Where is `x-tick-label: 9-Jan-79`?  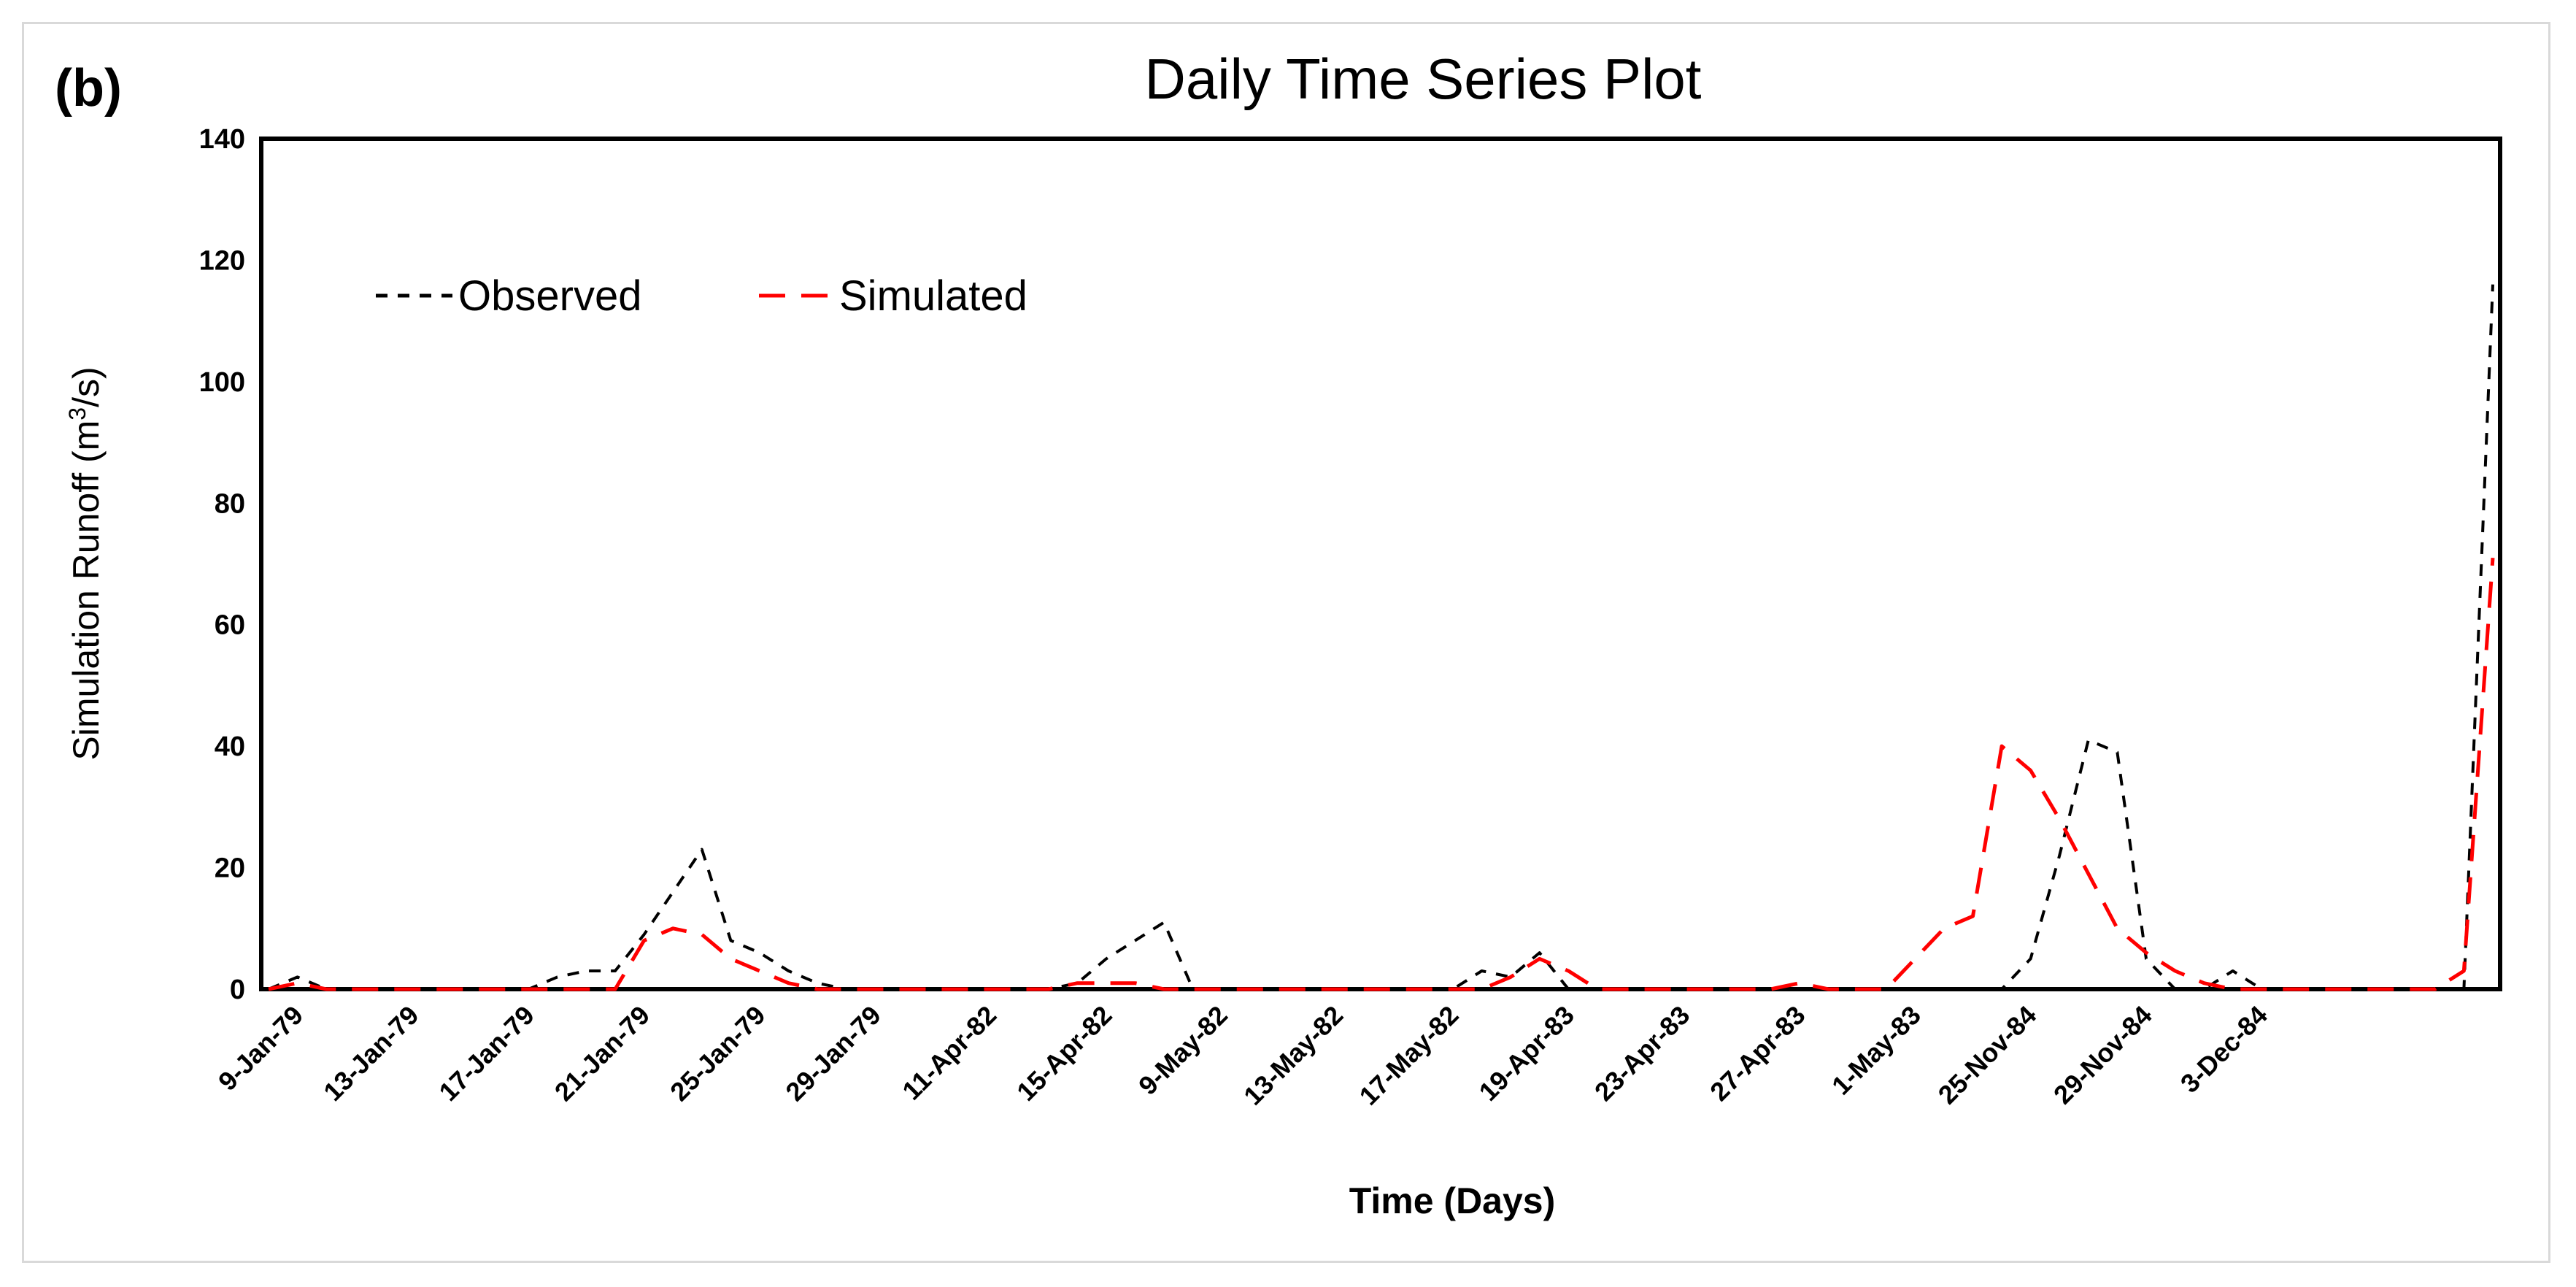
x-tick-label: 9-Jan-79 is located at coordinates (260, 1048).